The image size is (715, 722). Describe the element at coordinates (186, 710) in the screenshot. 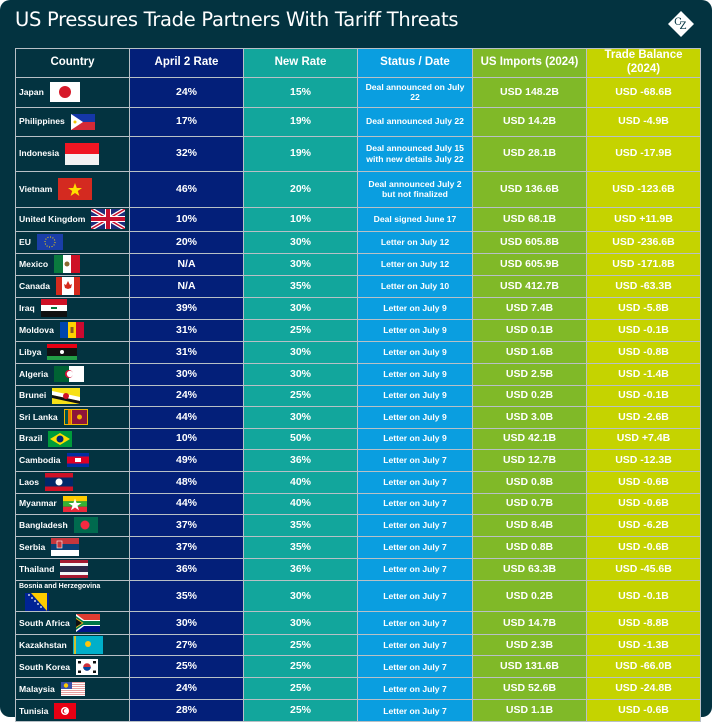

I see `april-rate-cell: 28%` at that location.